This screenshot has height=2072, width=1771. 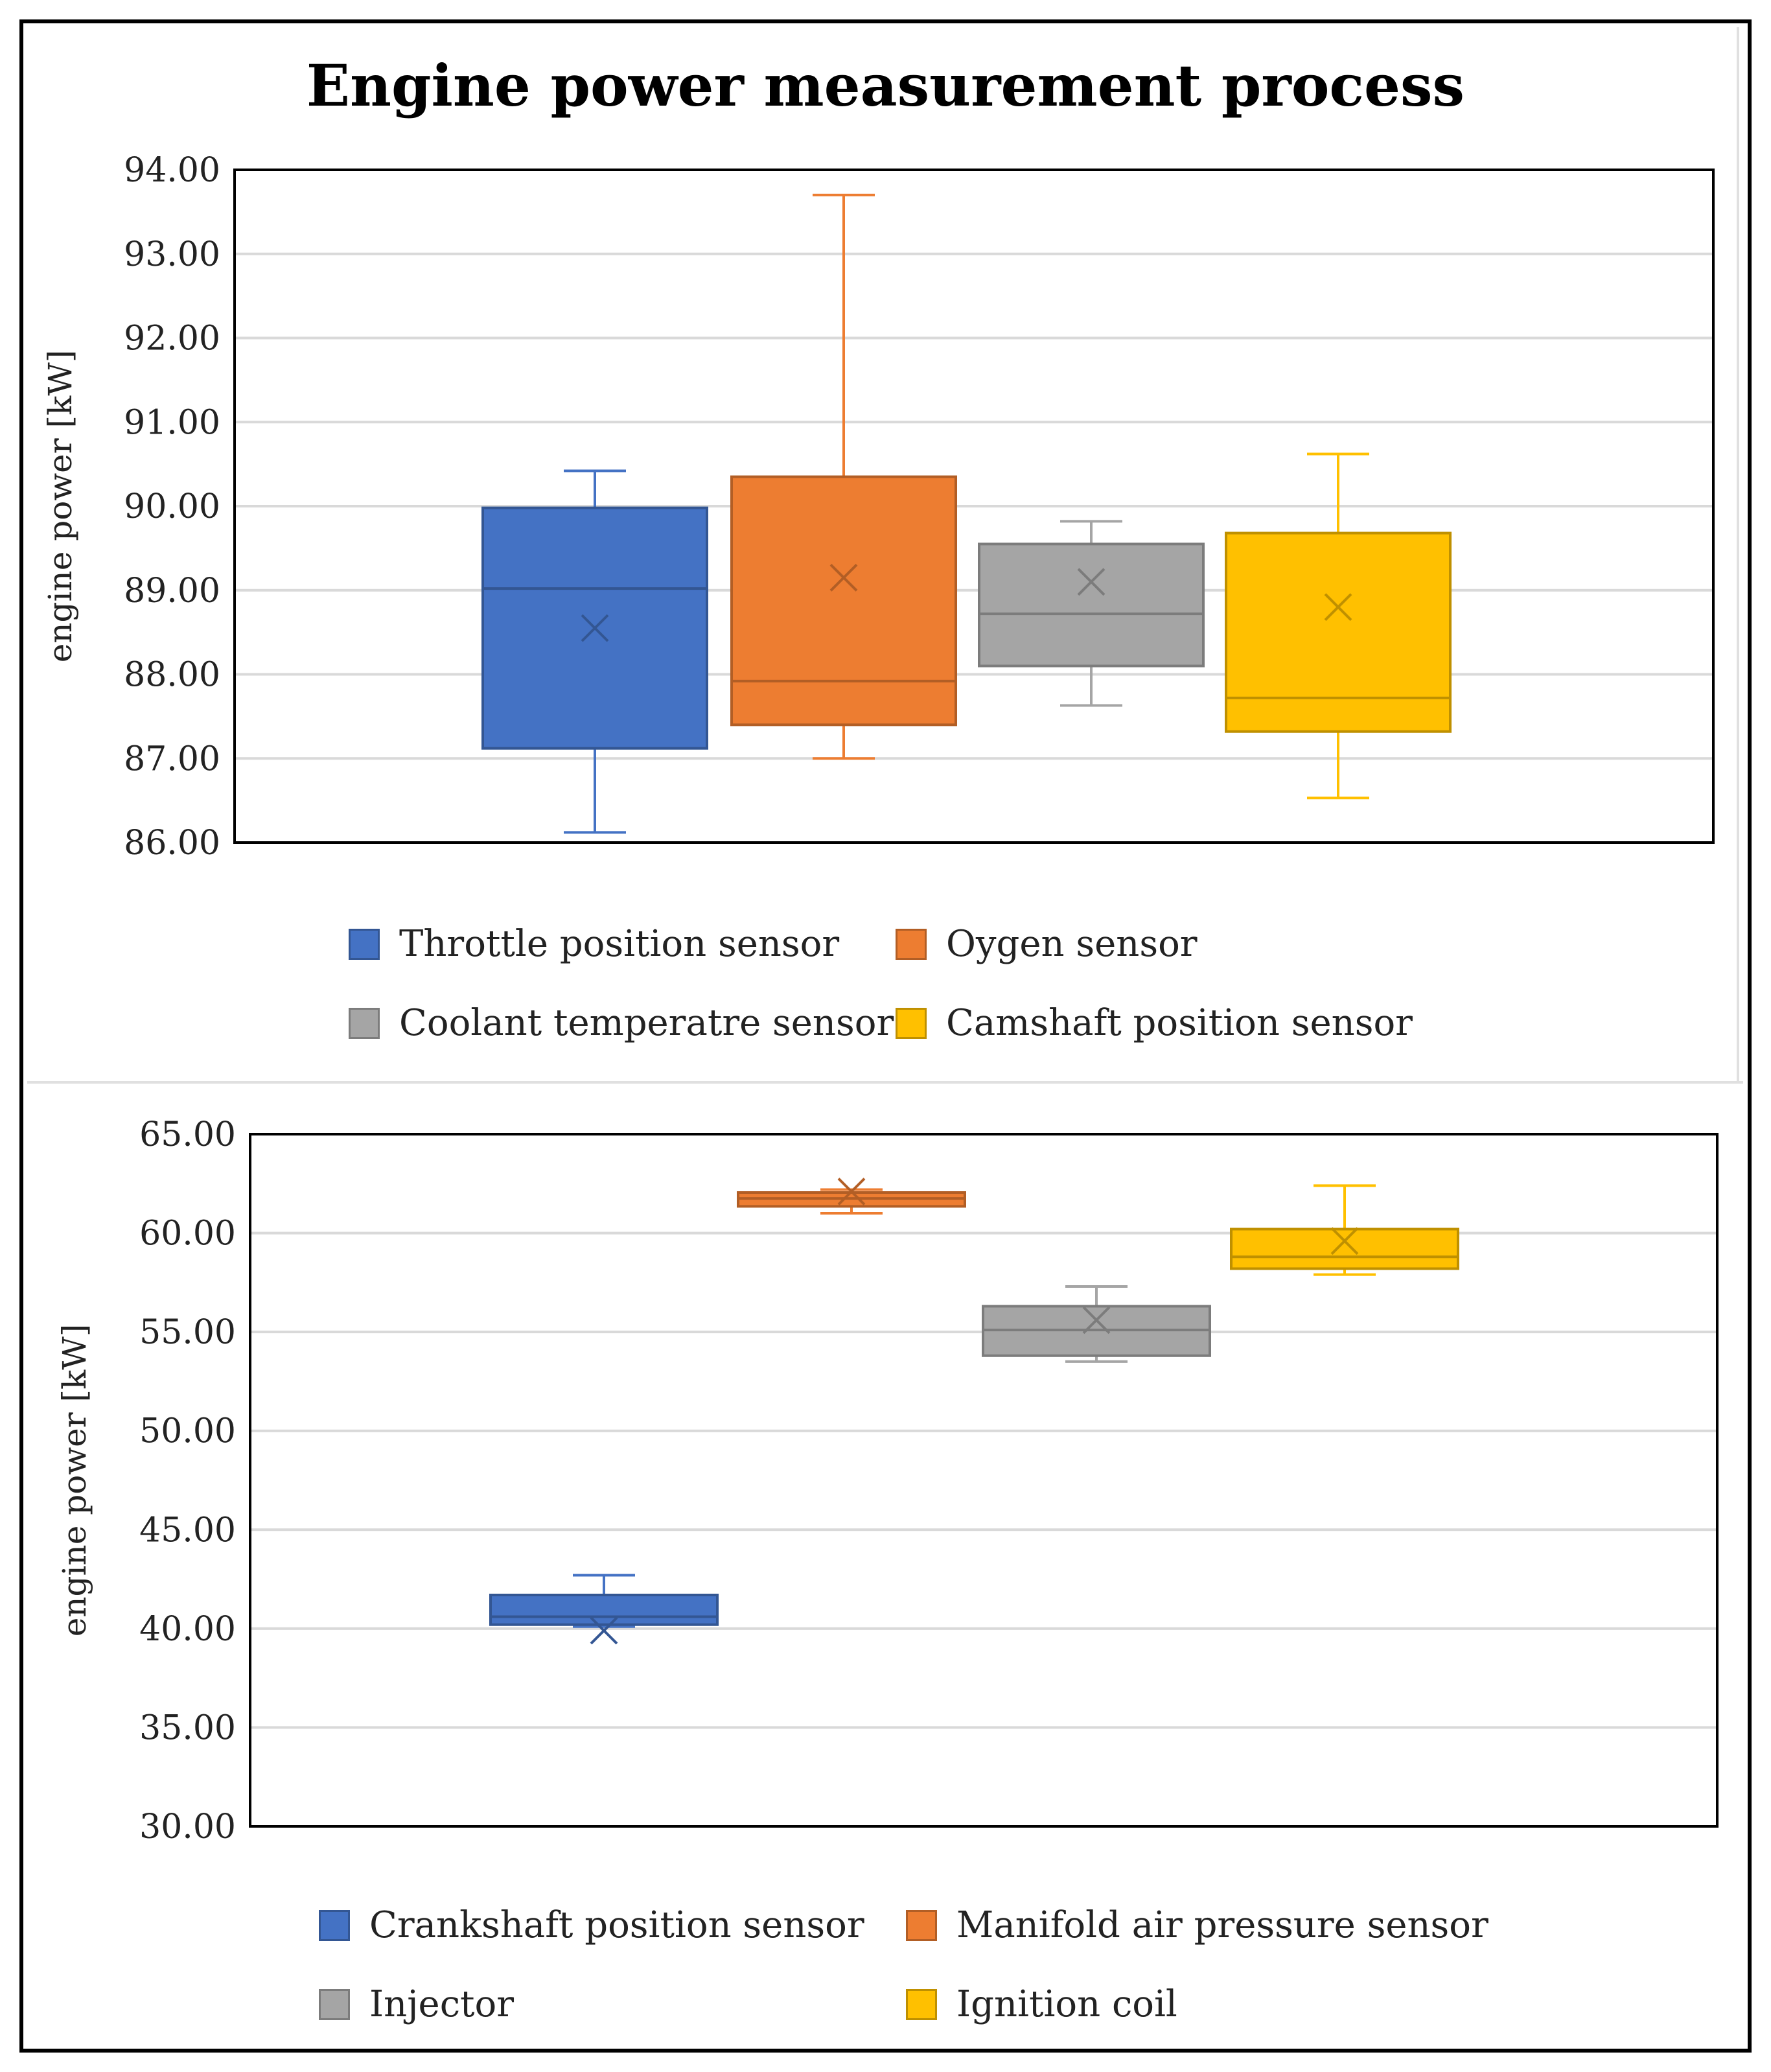 What do you see at coordinates (188, 1333) in the screenshot?
I see `y-tick-label: 55.00` at bounding box center [188, 1333].